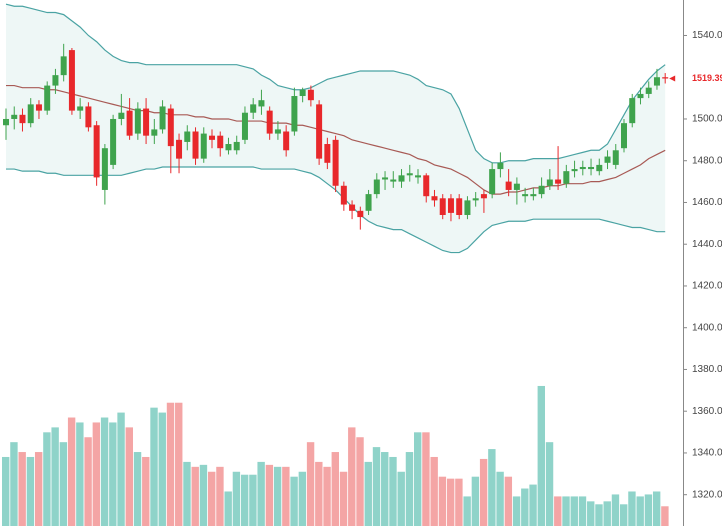 Image resolution: width=722 pixels, height=526 pixels. Describe the element at coordinates (707, 327) in the screenshot. I see `y-tick-label: 1400.00` at that location.